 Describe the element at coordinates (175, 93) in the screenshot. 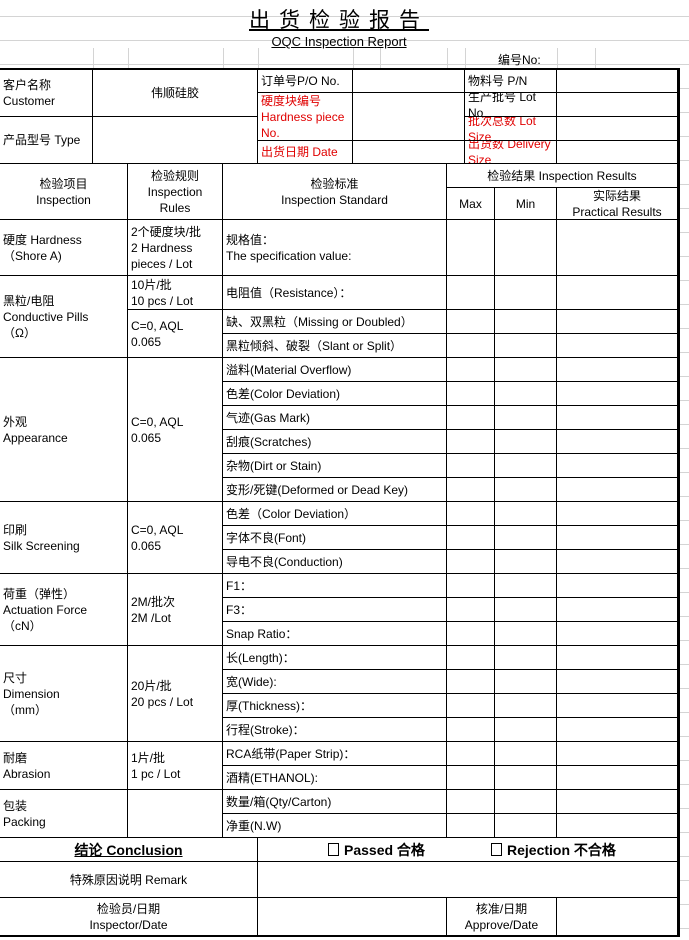

I see `customer-value: 伟顺硅胶` at that location.